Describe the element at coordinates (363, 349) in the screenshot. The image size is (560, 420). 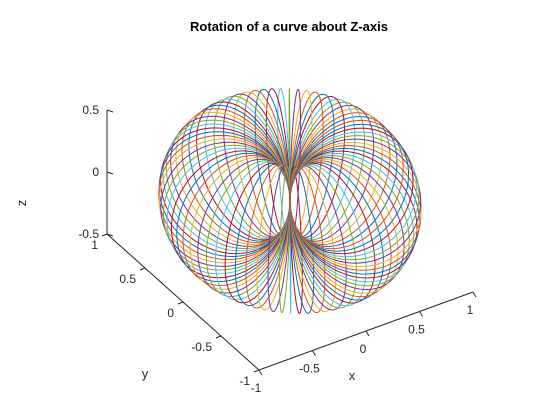
I see `x-tick-label: 0` at that location.